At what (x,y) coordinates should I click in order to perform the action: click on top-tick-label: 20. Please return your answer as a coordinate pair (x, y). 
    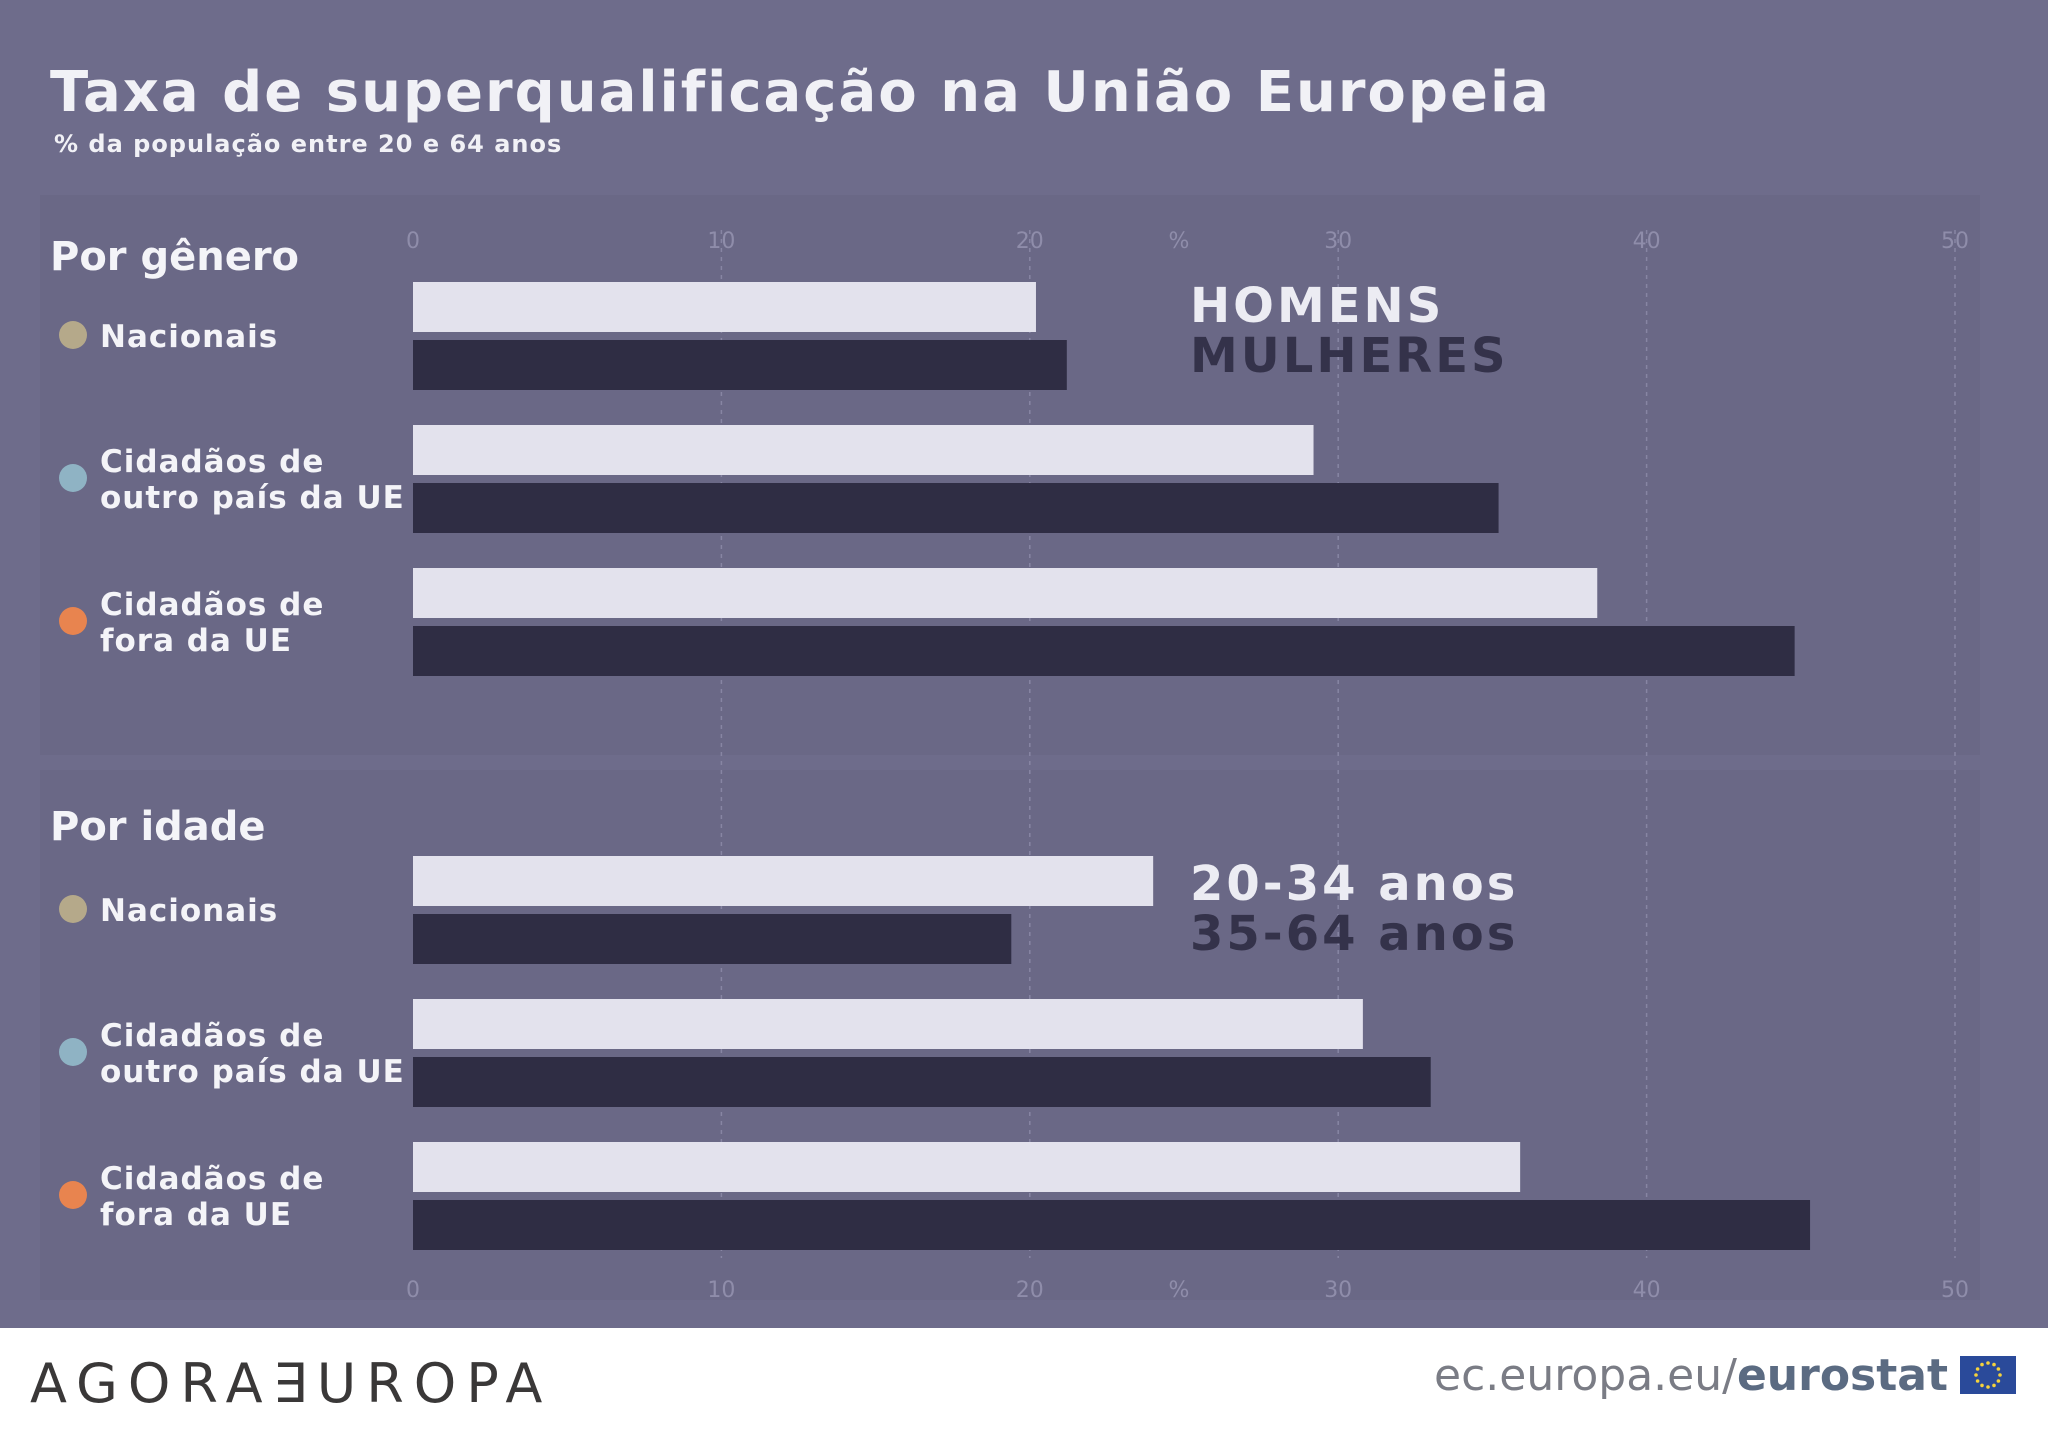
    Looking at the image, I should click on (1030, 241).